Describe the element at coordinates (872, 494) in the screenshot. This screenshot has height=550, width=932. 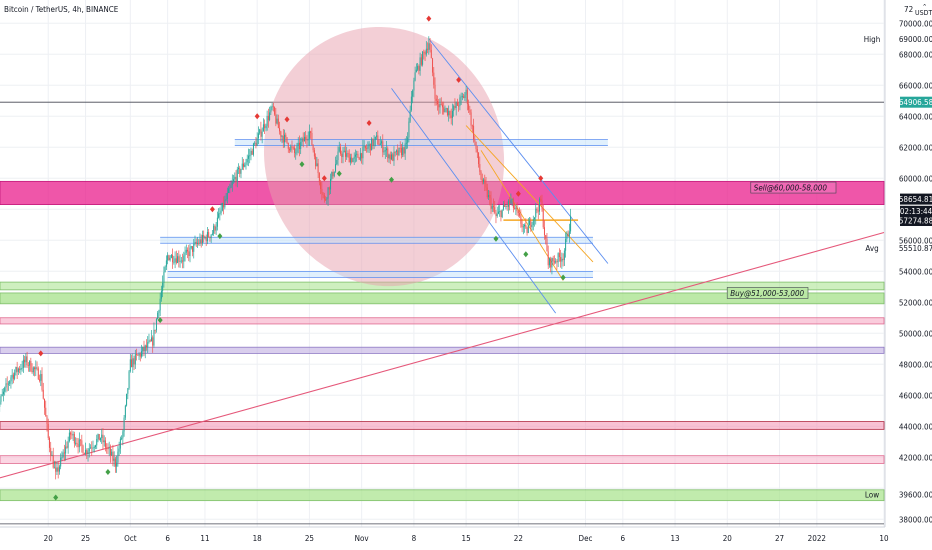
I see `axis-marker-low: Low` at that location.